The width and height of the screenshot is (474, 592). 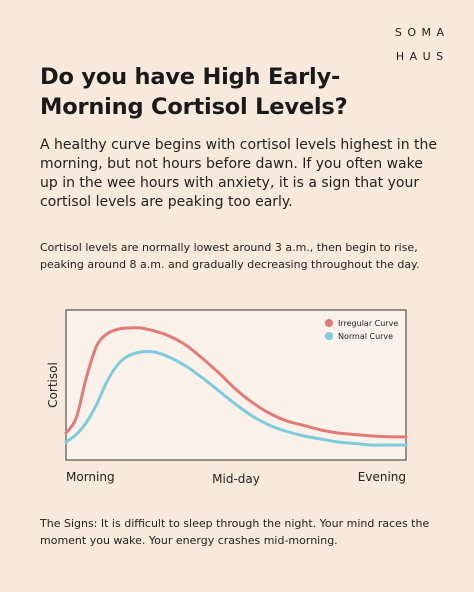 What do you see at coordinates (236, 398) in the screenshot?
I see `series-line-normal-curve` at bounding box center [236, 398].